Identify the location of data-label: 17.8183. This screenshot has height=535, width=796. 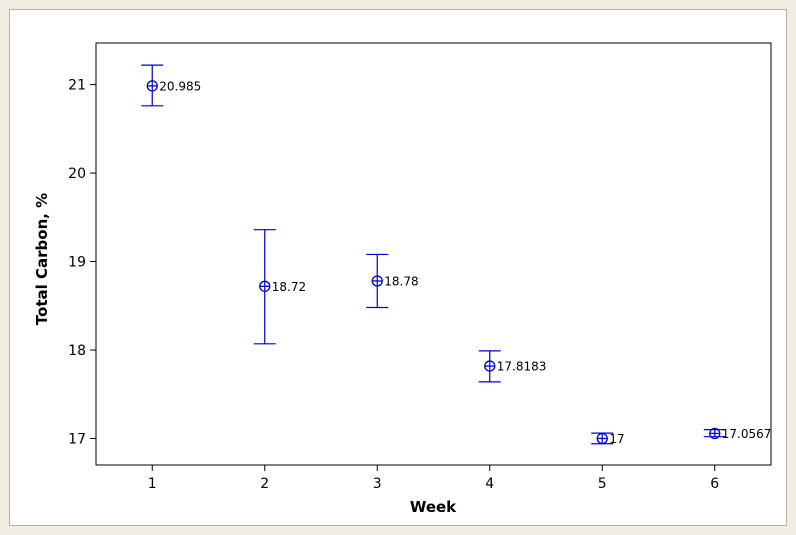
(522, 367).